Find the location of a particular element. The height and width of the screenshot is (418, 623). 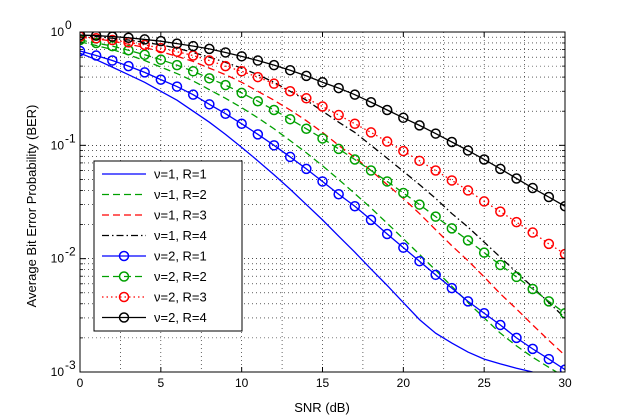

legend-label: ν=1, R=1 is located at coordinates (180, 174).